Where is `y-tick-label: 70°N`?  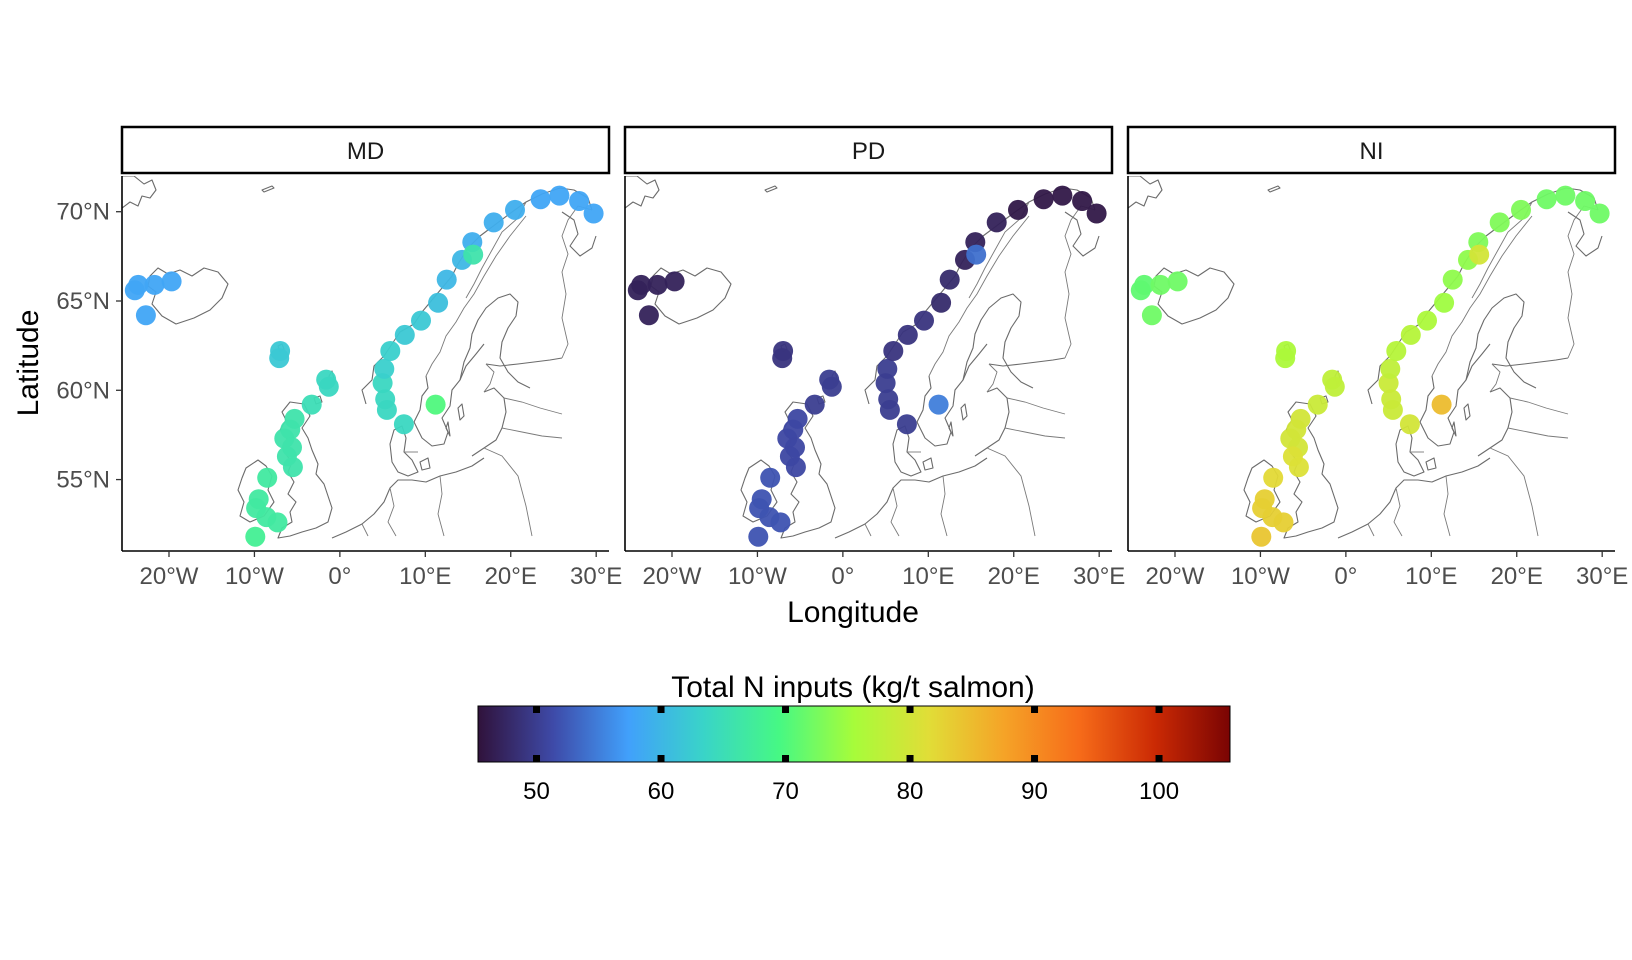
y-tick-label: 70°N is located at coordinates (83, 212).